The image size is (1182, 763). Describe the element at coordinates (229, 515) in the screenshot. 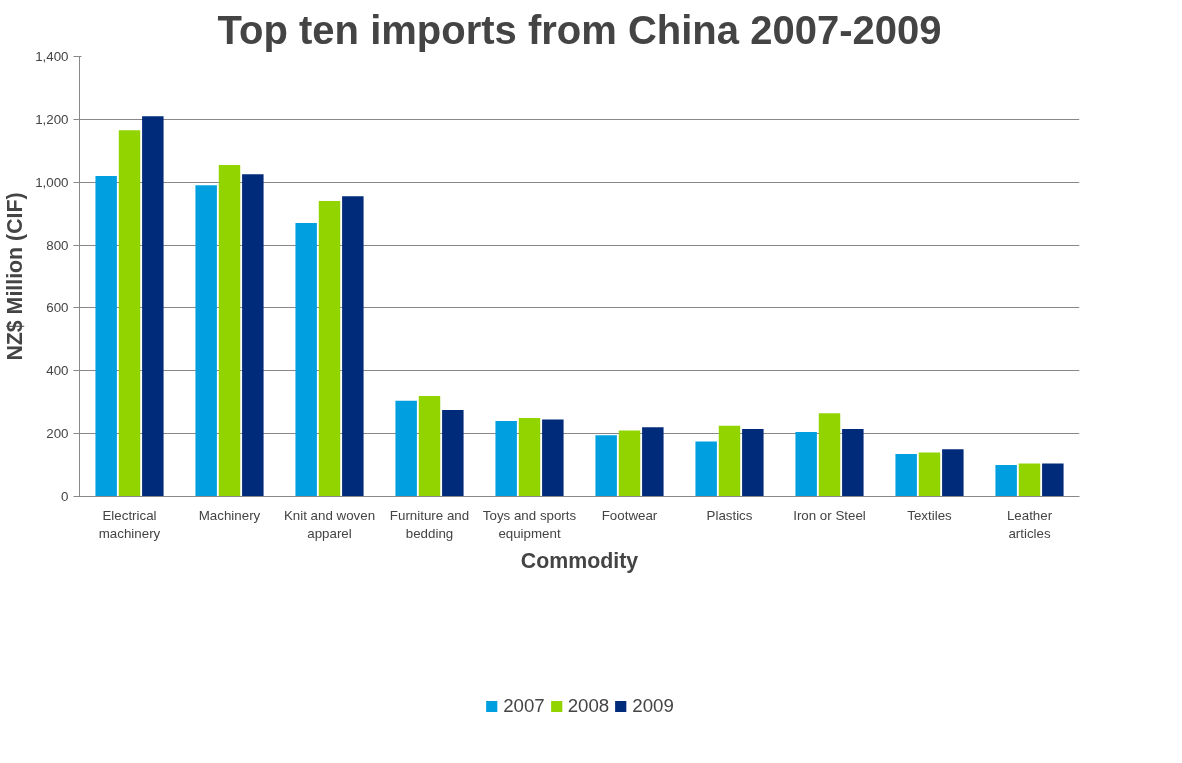

I see `x-tick-label: Machinery` at that location.